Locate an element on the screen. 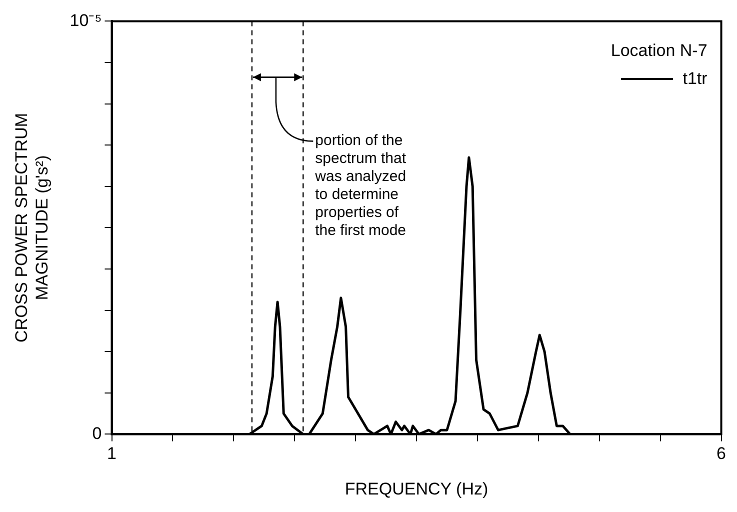 The height and width of the screenshot is (512, 737). legend-title: Location N-7 is located at coordinates (659, 51).